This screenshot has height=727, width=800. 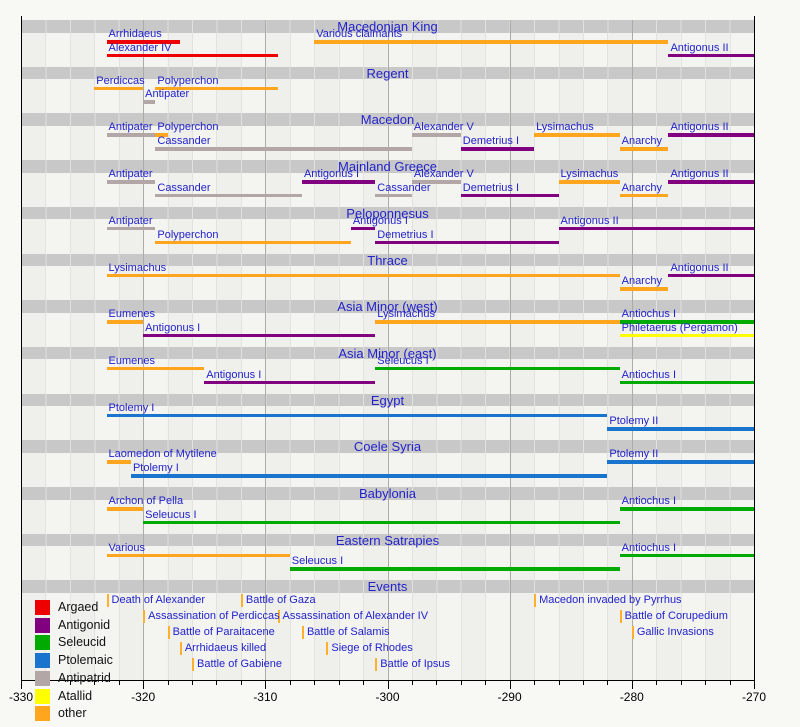 What do you see at coordinates (387, 400) in the screenshot?
I see `section-title-egypt: Egypt` at bounding box center [387, 400].